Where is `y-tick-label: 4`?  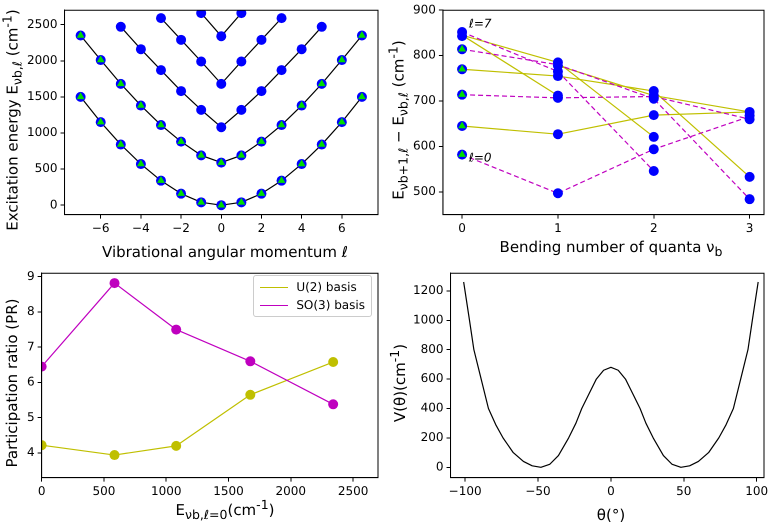
y-tick-label: 4 is located at coordinates (30, 452).